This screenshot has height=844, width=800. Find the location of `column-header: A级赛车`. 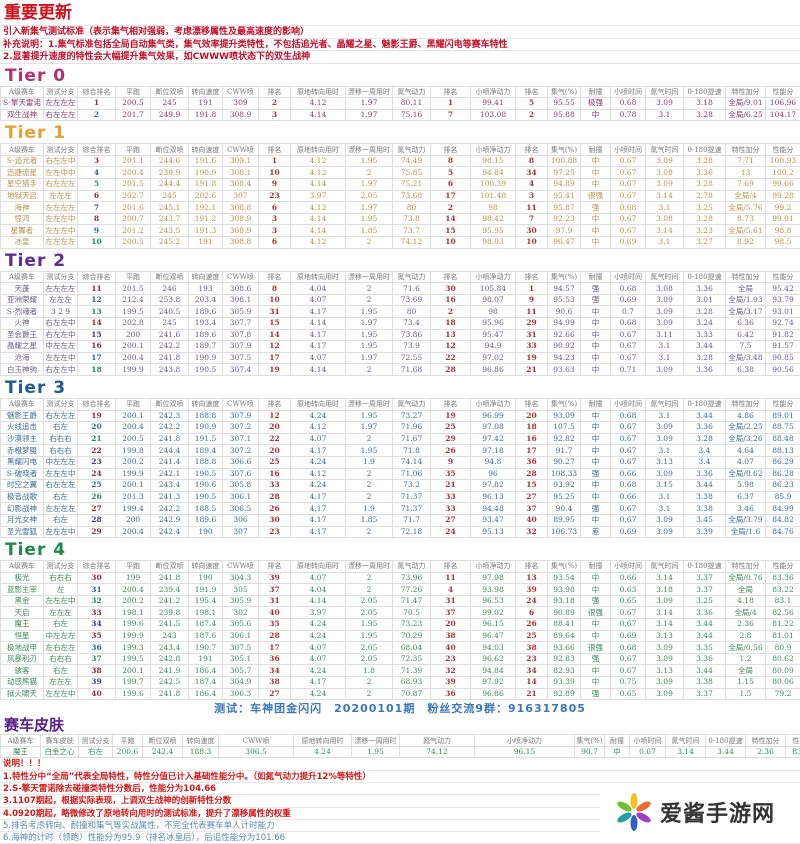

column-header: A级赛车 is located at coordinates (22, 404).